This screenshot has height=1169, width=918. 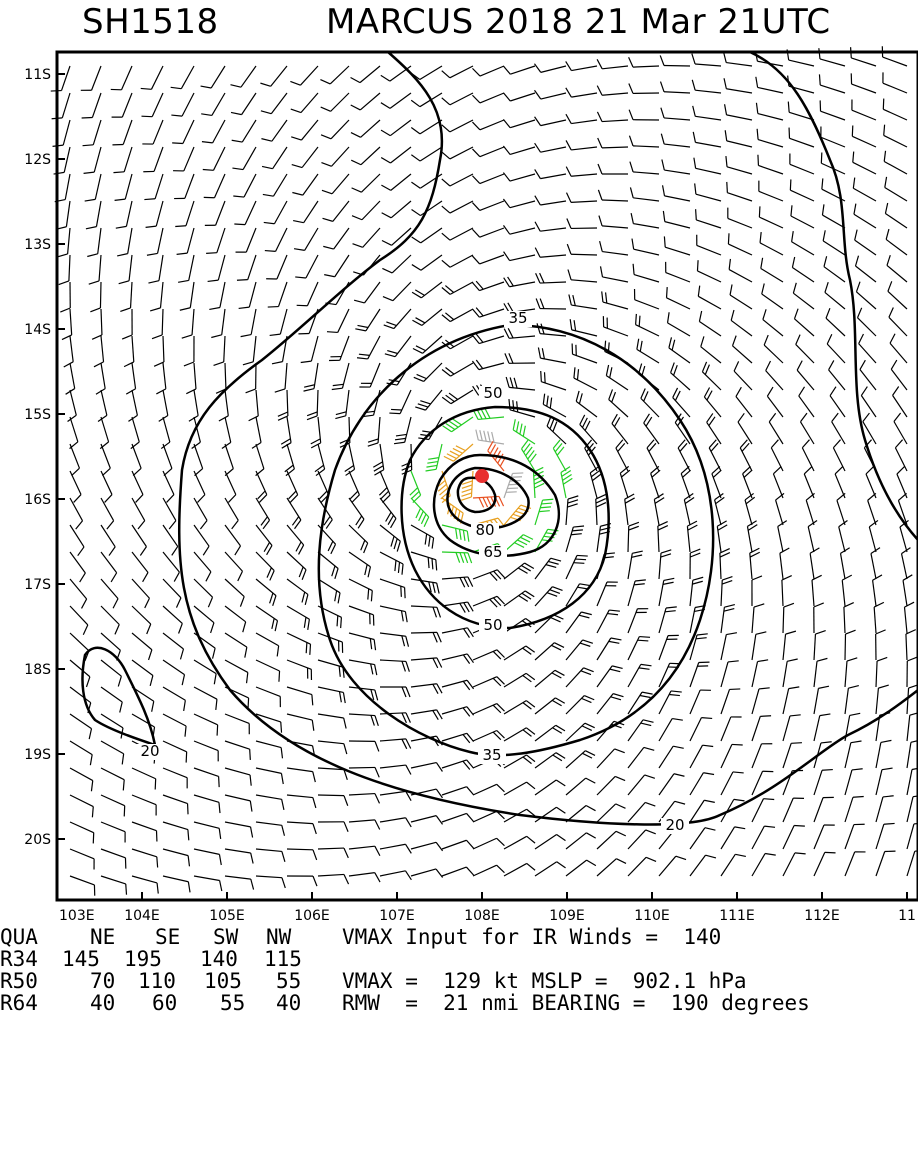 I want to click on header-qua: QUA, so click(x=19, y=937).